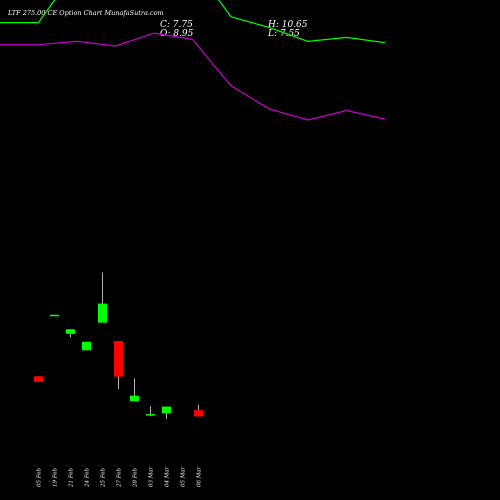 The image size is (500, 500). Describe the element at coordinates (56, 477) in the screenshot. I see `x-tick-label: 19 Feb` at that location.